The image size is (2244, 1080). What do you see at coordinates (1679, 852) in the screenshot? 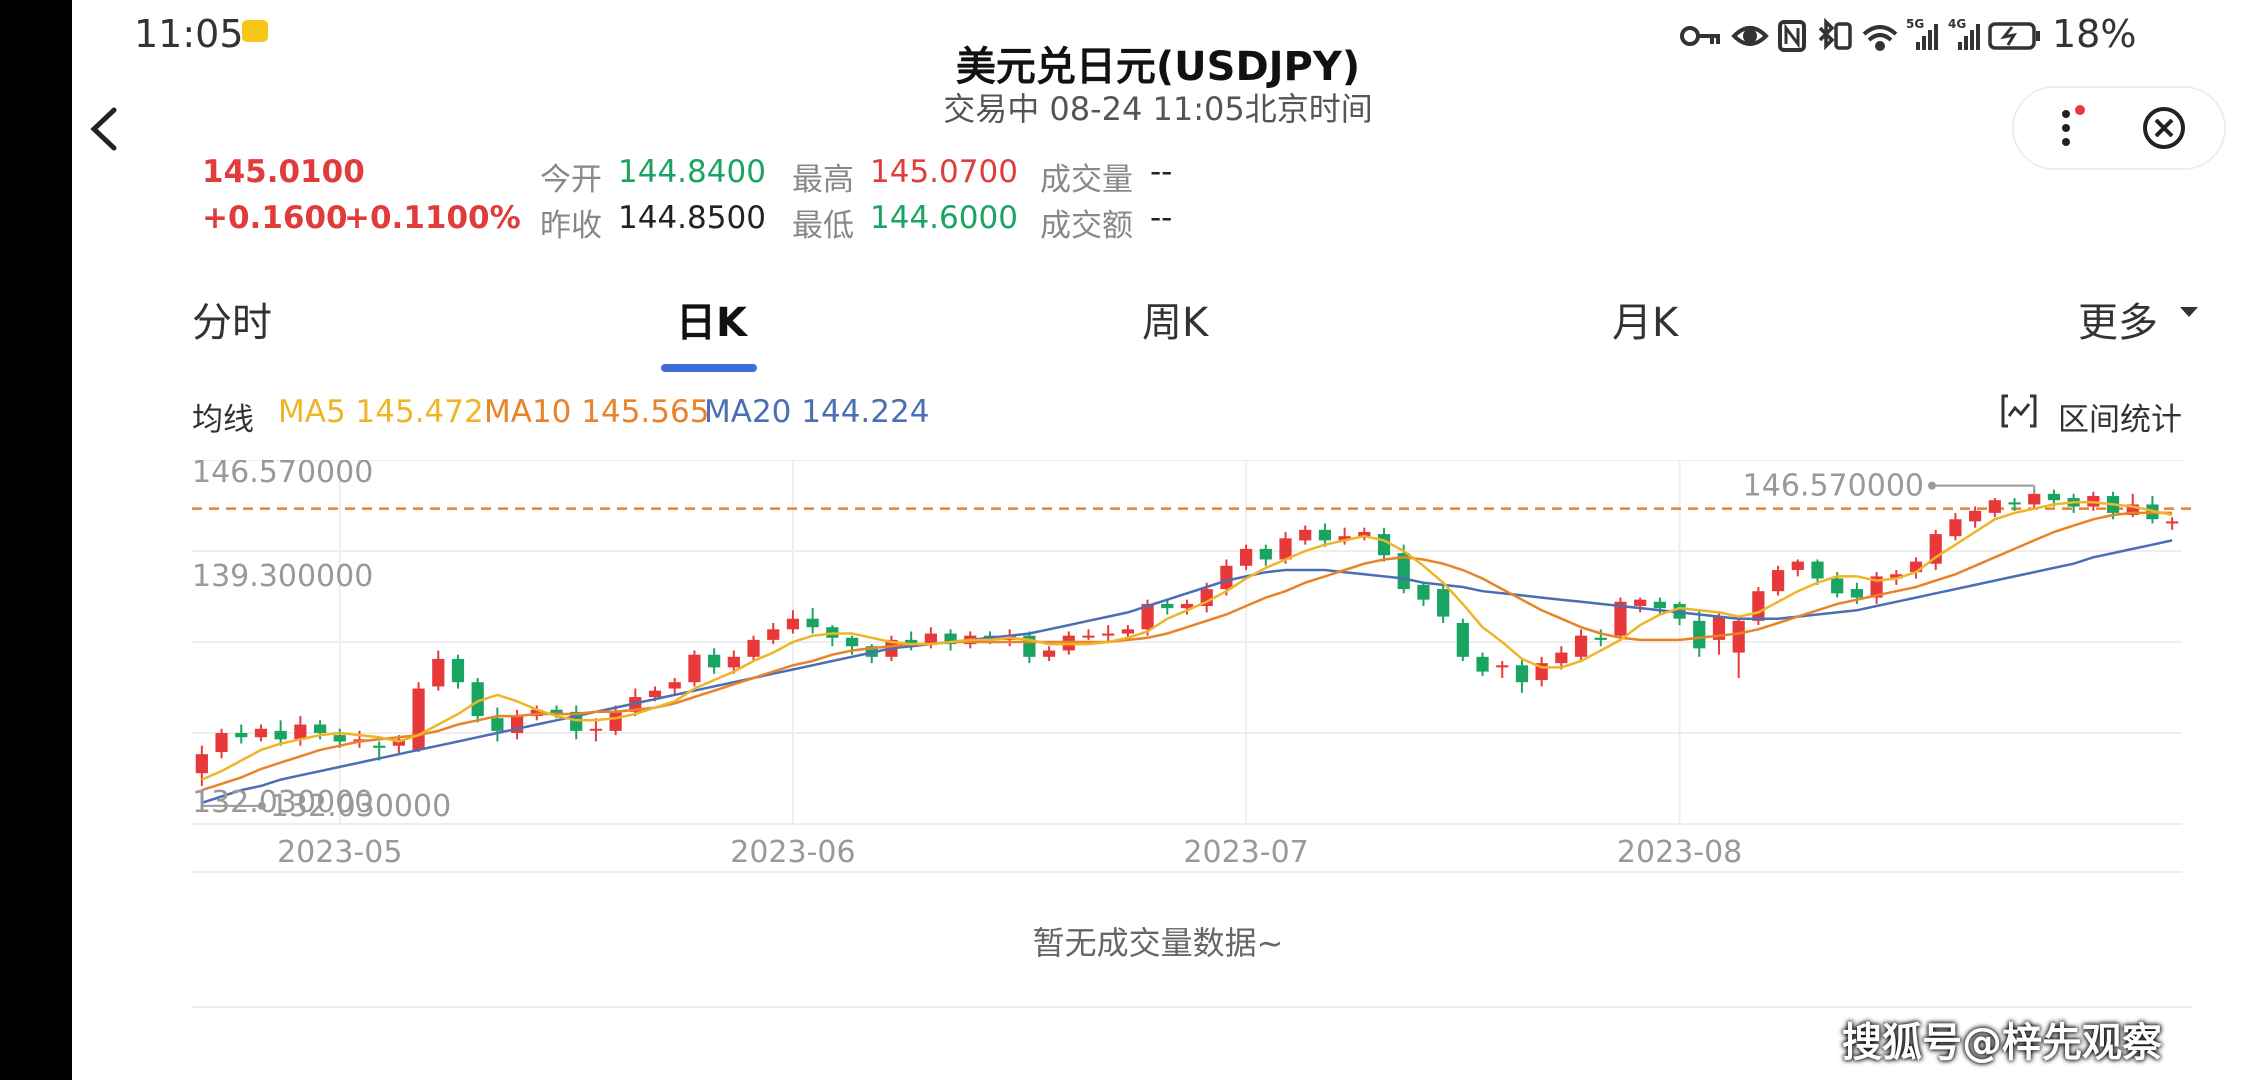
I see `x-tick-label: 2023-08` at bounding box center [1679, 852].